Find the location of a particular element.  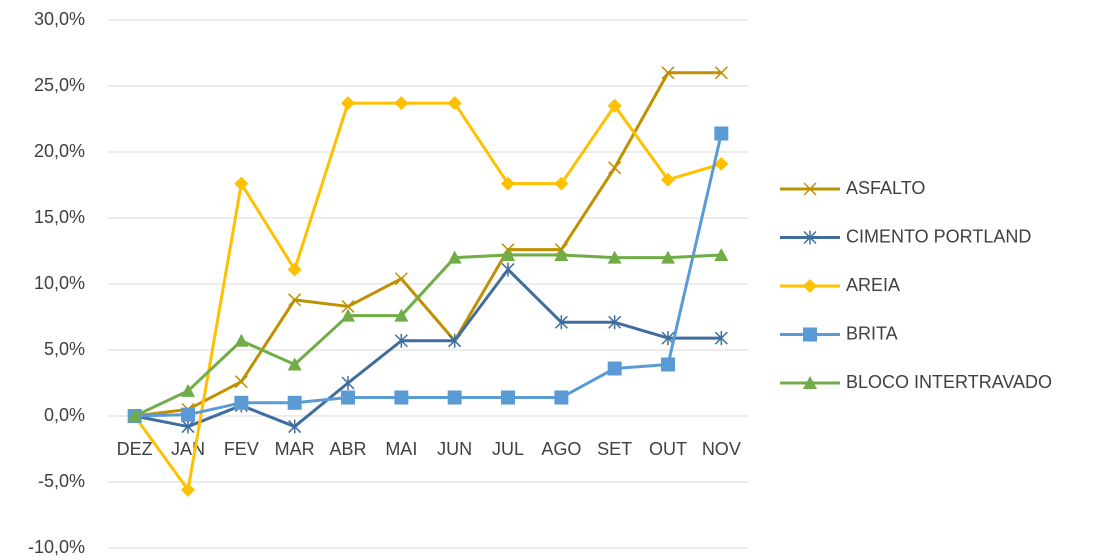

x-tick-label: MAI is located at coordinates (401, 449).